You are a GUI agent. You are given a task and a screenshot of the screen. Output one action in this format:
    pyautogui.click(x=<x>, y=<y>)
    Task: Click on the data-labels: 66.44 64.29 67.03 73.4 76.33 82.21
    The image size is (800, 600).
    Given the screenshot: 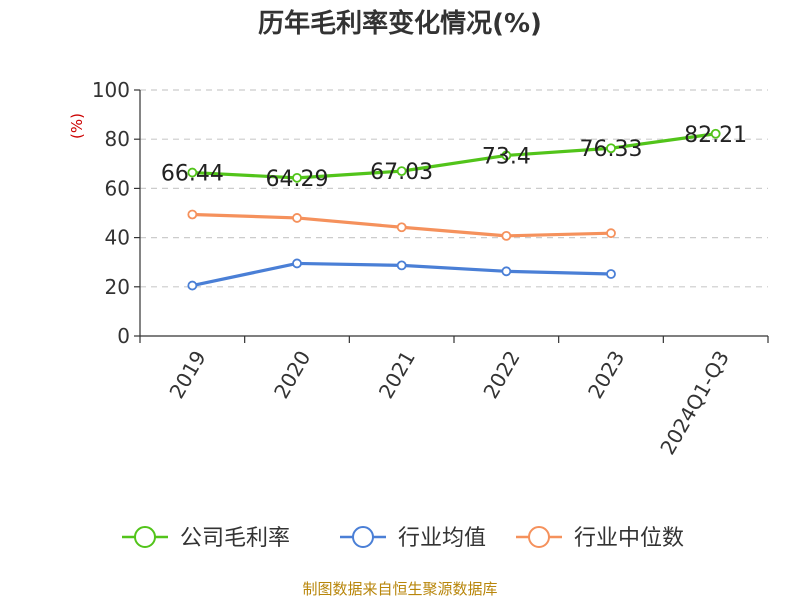 What is the action you would take?
    pyautogui.click(x=454, y=157)
    